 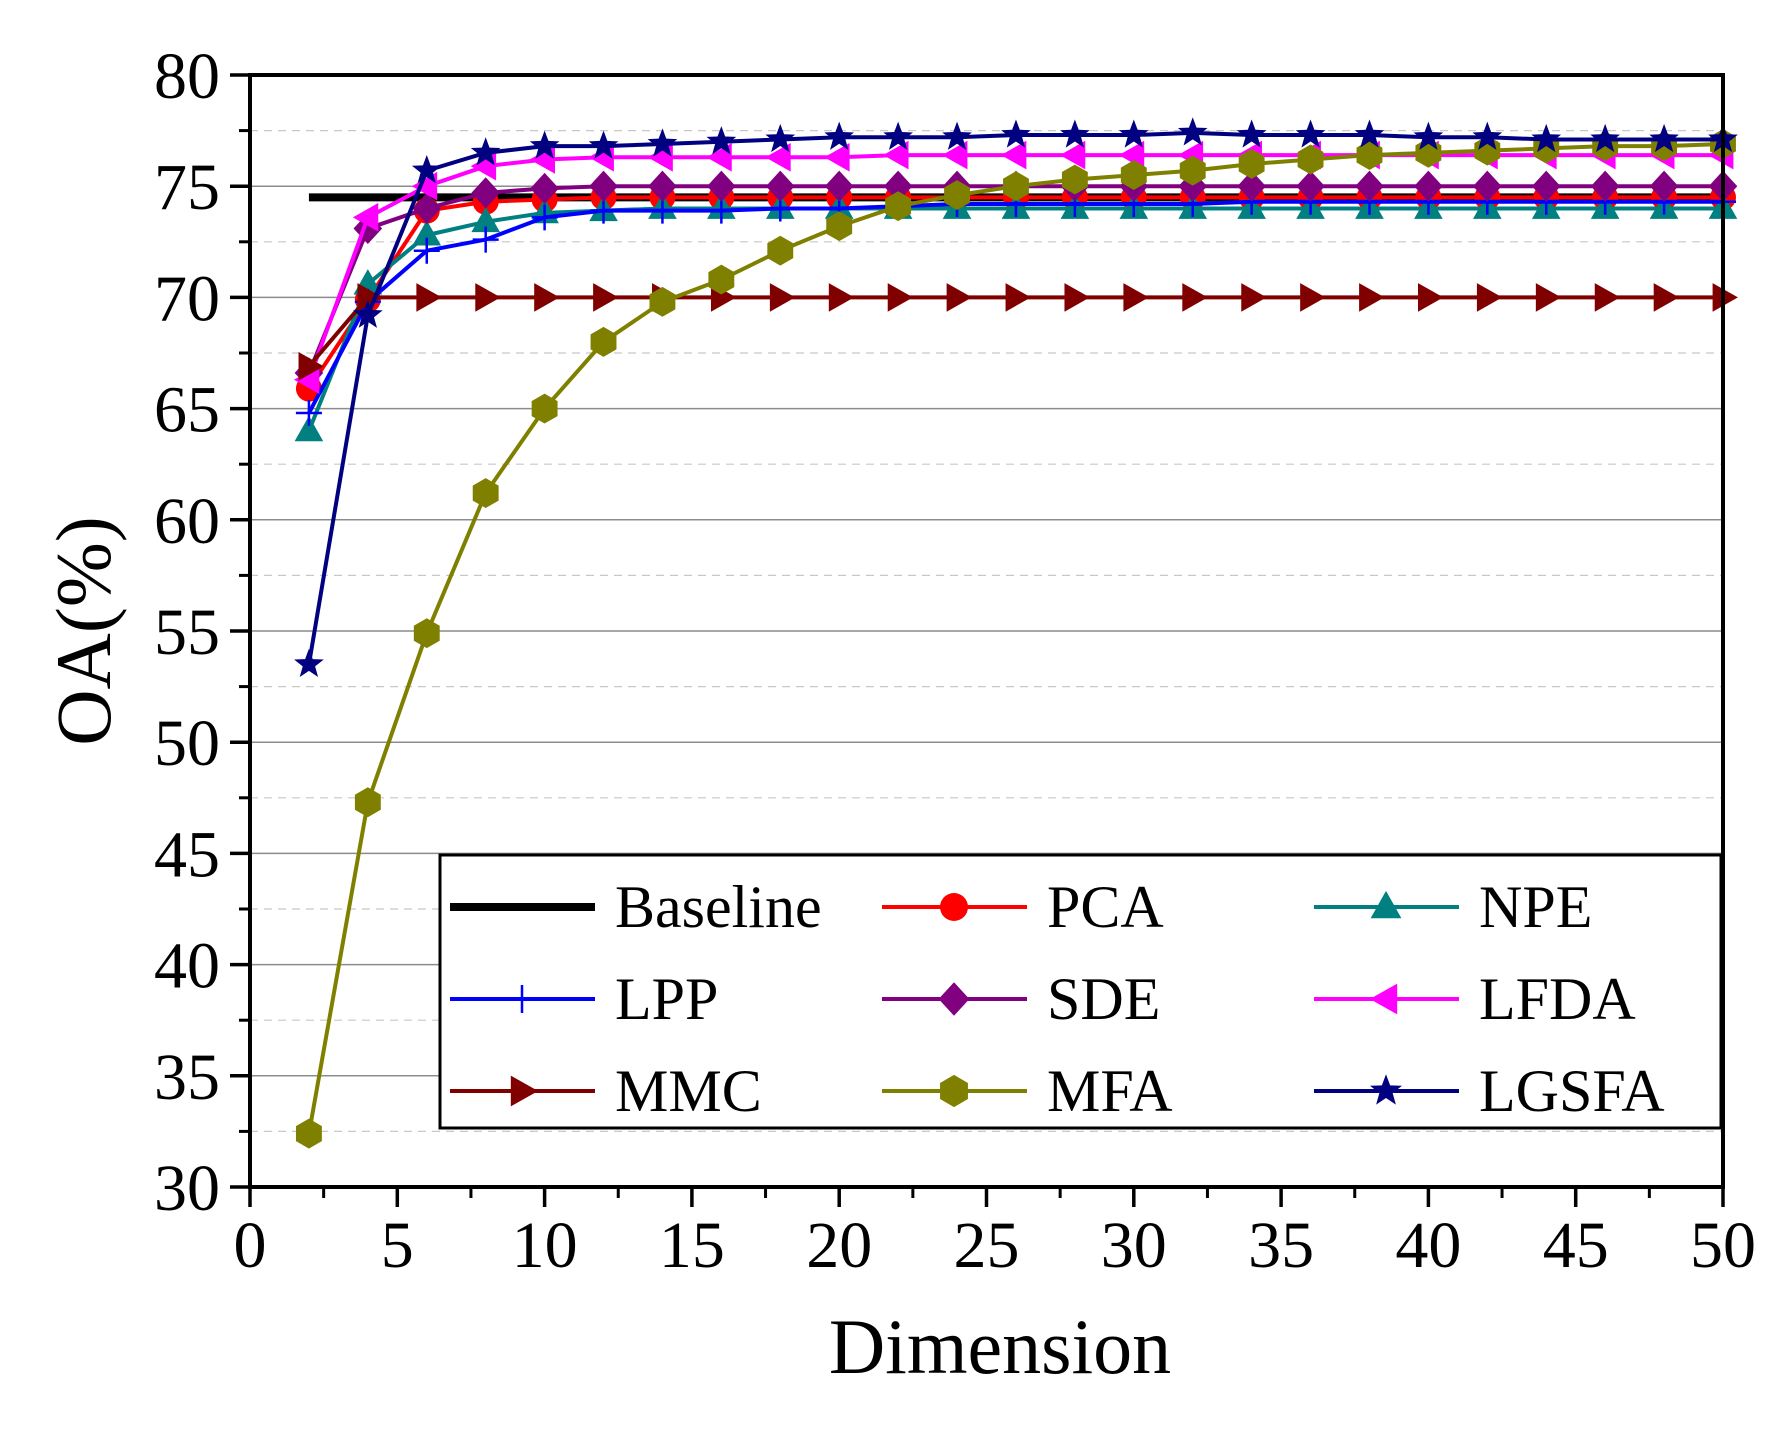 I want to click on legend-entry-baseline: Baseline, so click(x=636, y=907).